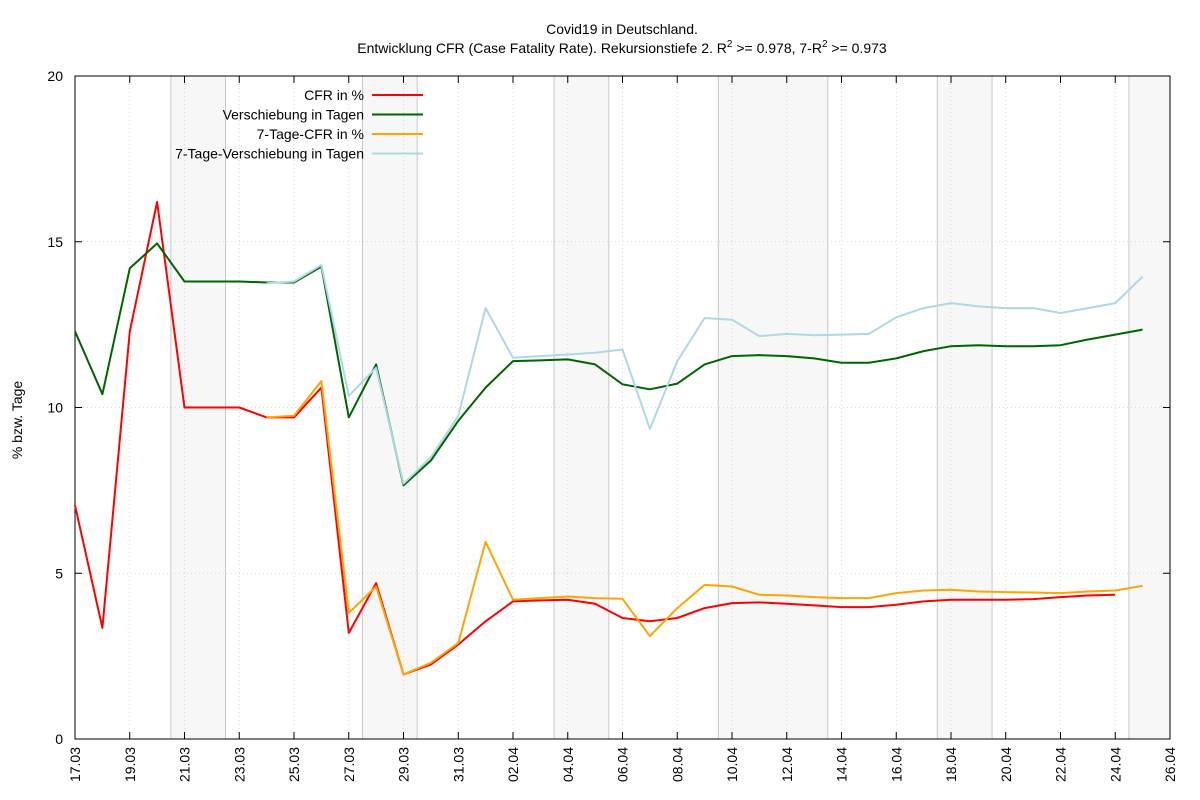  What do you see at coordinates (130, 764) in the screenshot?
I see `x-tick-label: 19.03` at bounding box center [130, 764].